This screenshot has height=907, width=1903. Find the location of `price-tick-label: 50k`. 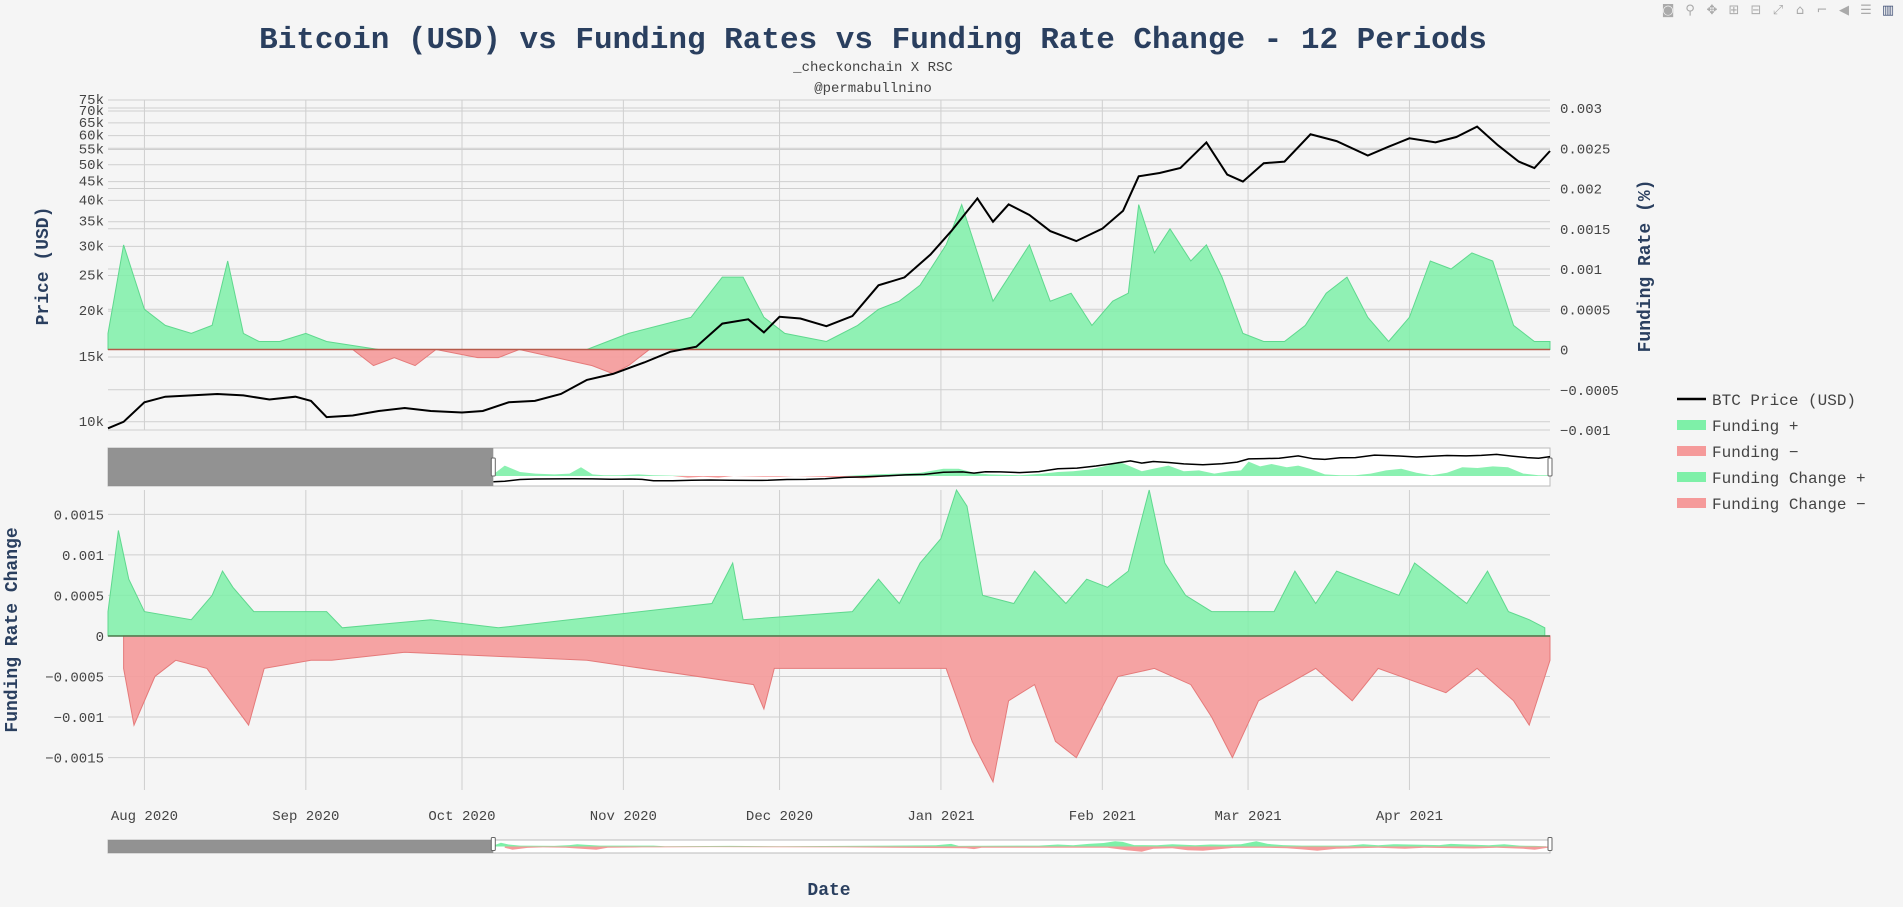

price-tick-label: 50k is located at coordinates (91, 166).